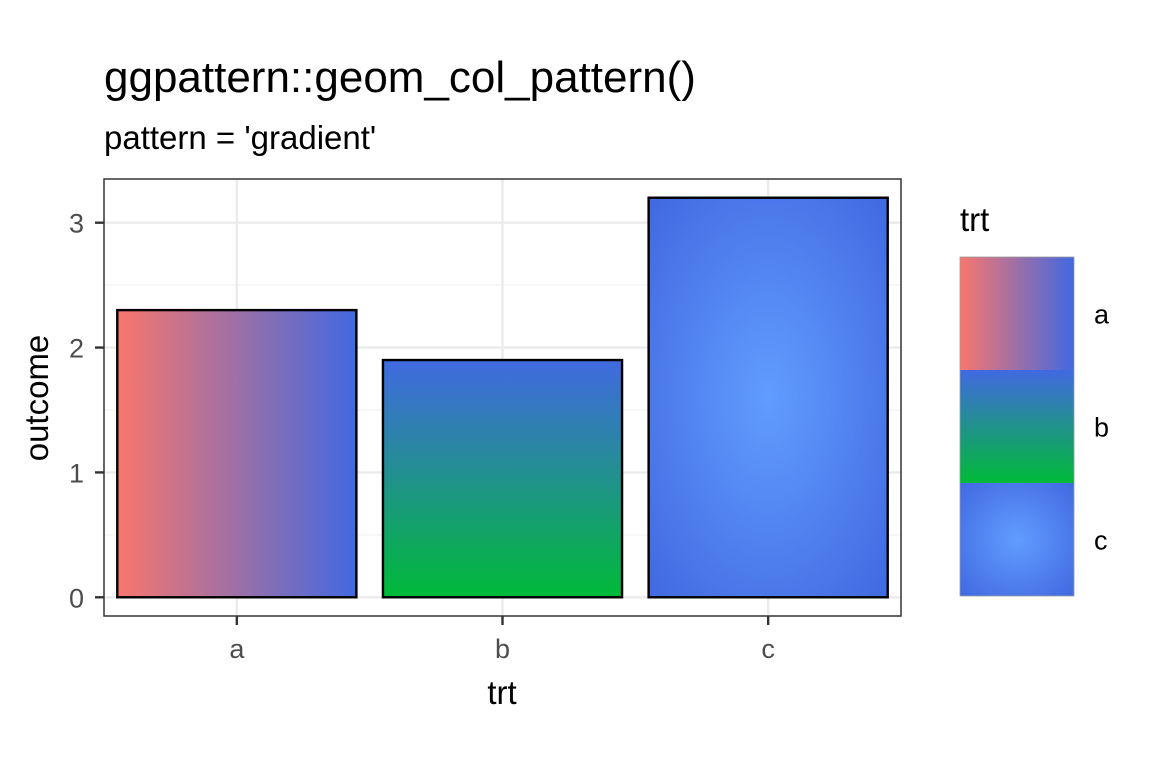 This screenshot has height=768, width=1152. What do you see at coordinates (240, 137) in the screenshot?
I see `chart-subtitle: pattern = 'gradient'` at bounding box center [240, 137].